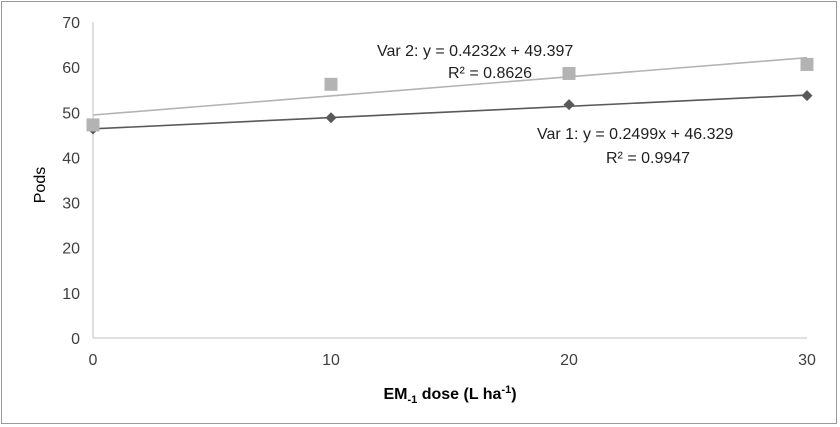 Image resolution: width=840 pixels, height=427 pixels. I want to click on var1-r2-label: R² = 0.9947, so click(648, 158).